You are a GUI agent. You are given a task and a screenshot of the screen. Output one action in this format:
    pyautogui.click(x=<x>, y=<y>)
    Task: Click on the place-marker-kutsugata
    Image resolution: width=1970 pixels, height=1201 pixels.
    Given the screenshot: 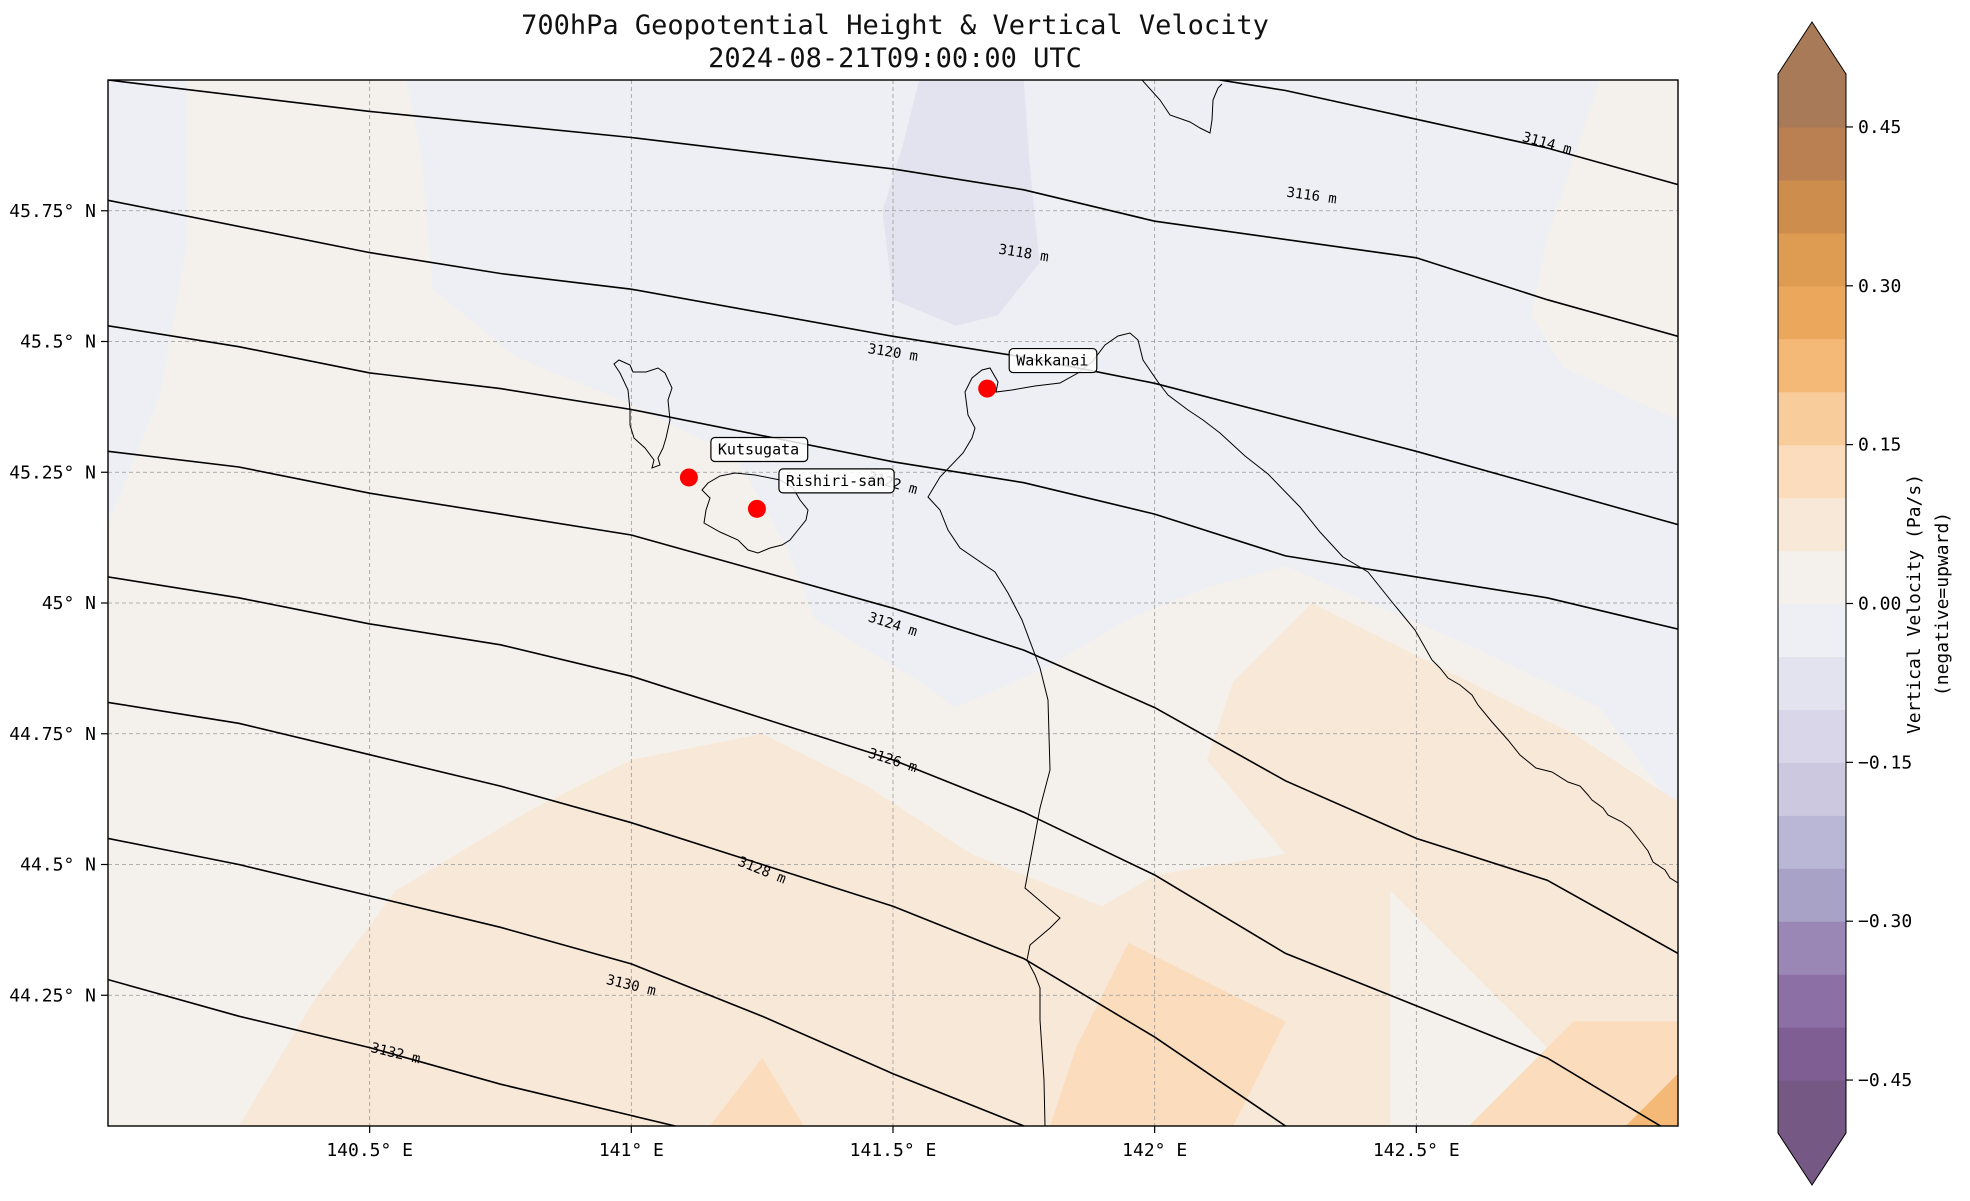 What is the action you would take?
    pyautogui.click(x=688, y=477)
    